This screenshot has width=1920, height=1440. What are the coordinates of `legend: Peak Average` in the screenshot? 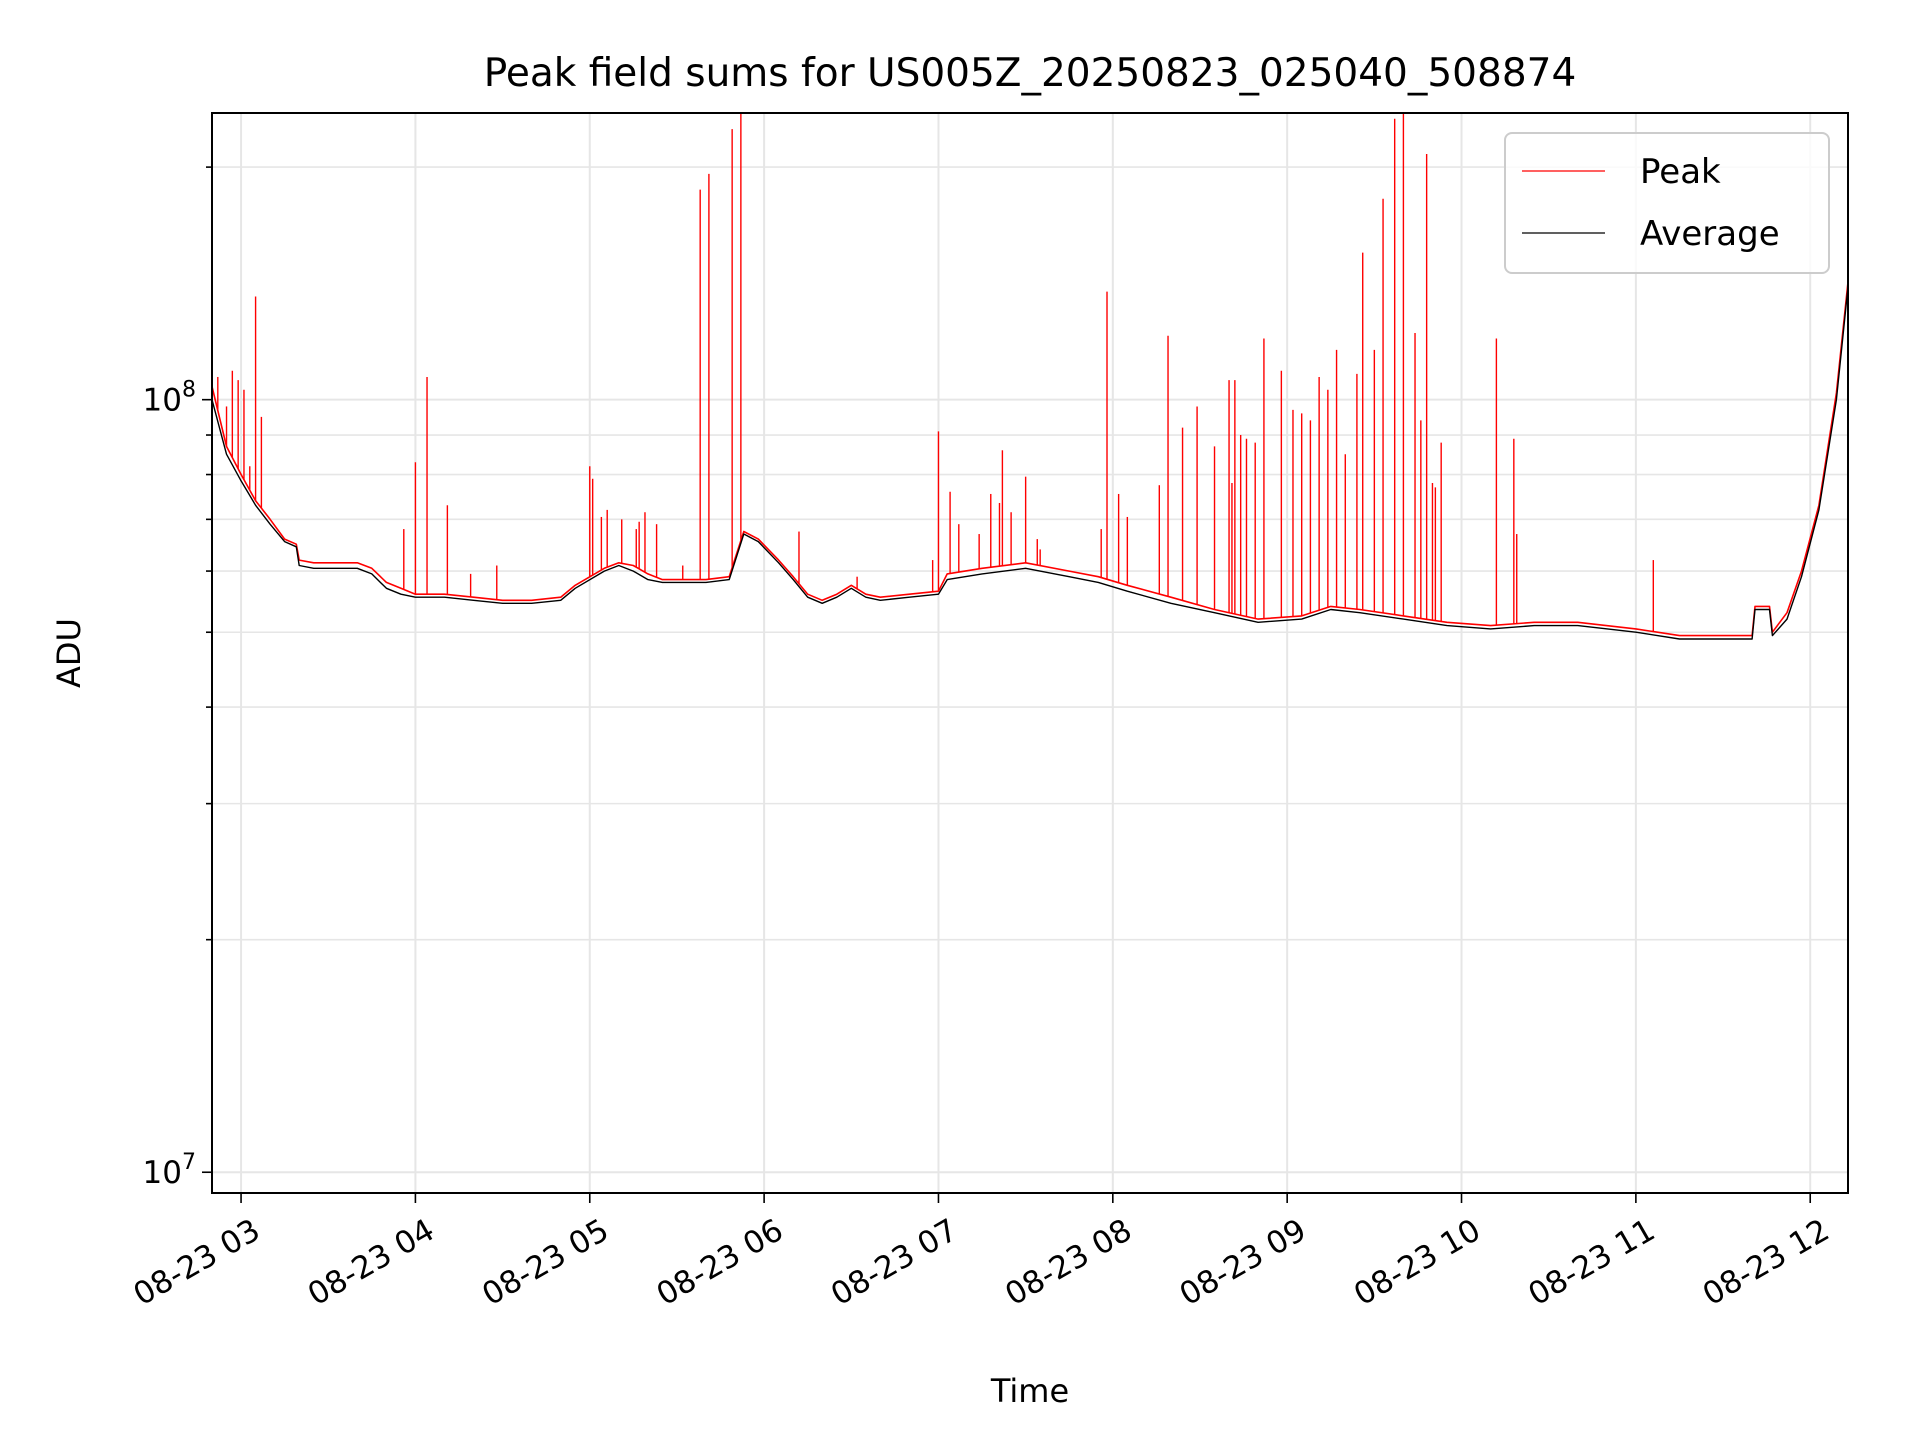 It's located at (1667, 203).